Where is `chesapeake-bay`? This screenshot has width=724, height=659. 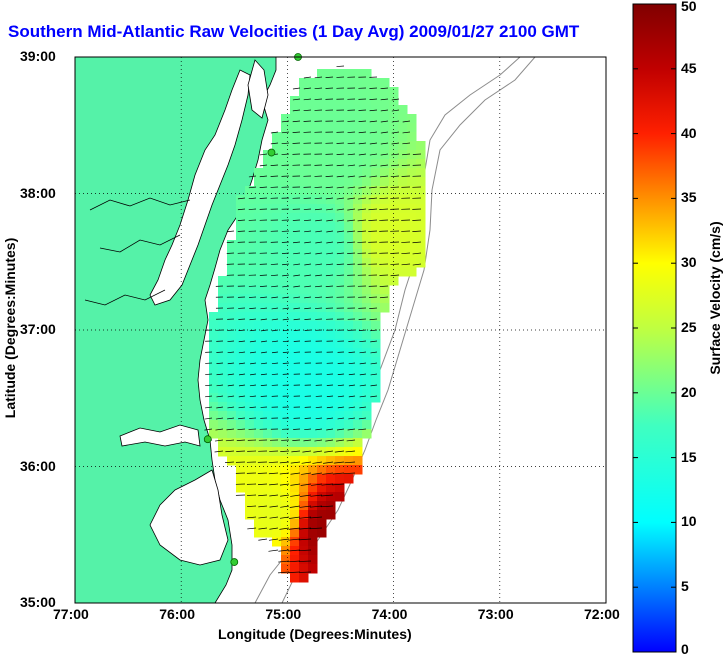
chesapeake-bay is located at coordinates (200, 187).